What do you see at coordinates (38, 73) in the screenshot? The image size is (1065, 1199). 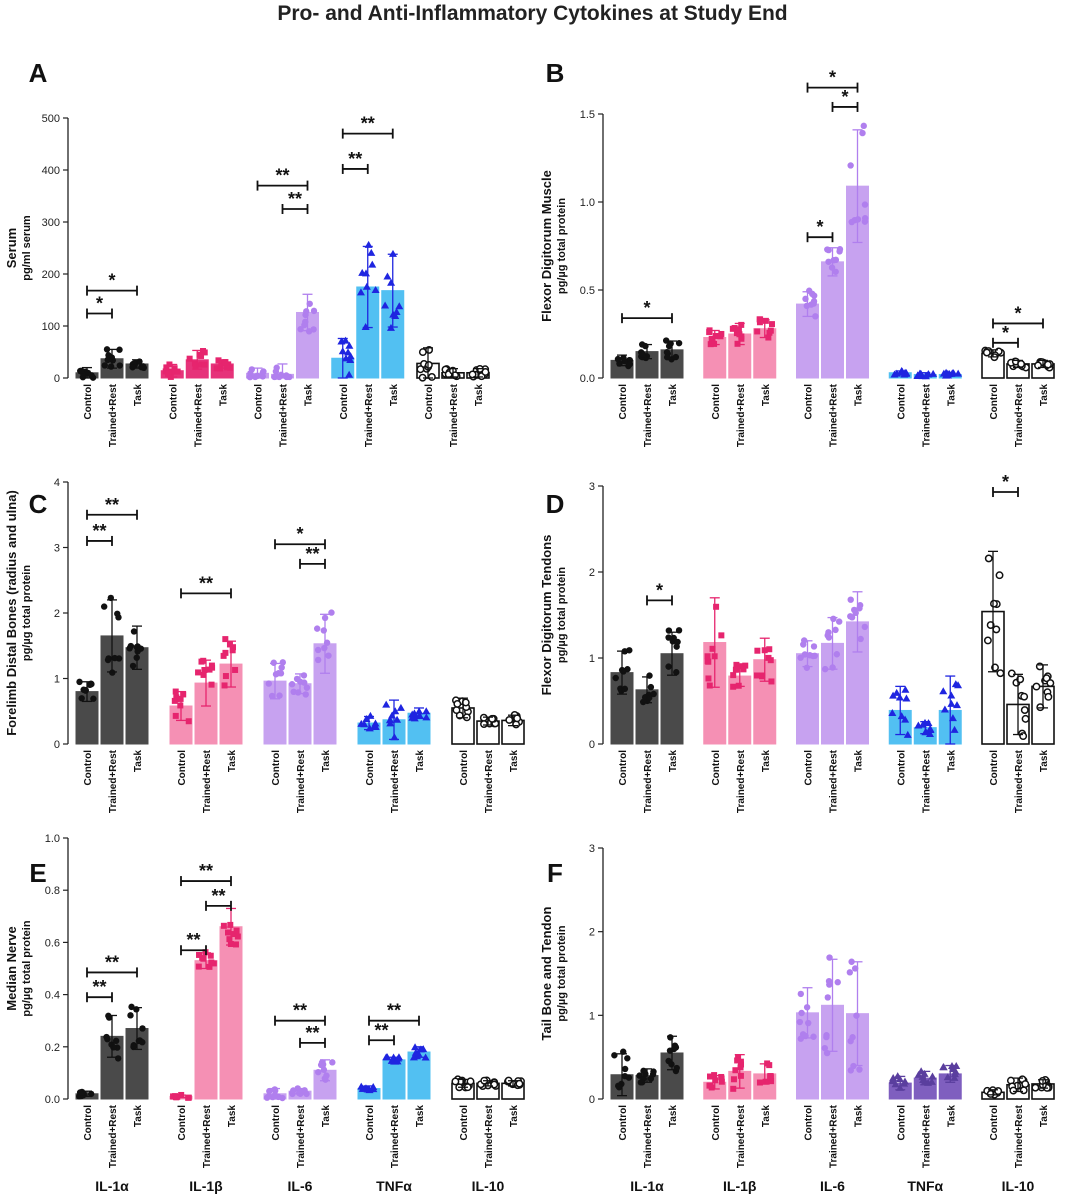 I see `panel-letter: A` at bounding box center [38, 73].